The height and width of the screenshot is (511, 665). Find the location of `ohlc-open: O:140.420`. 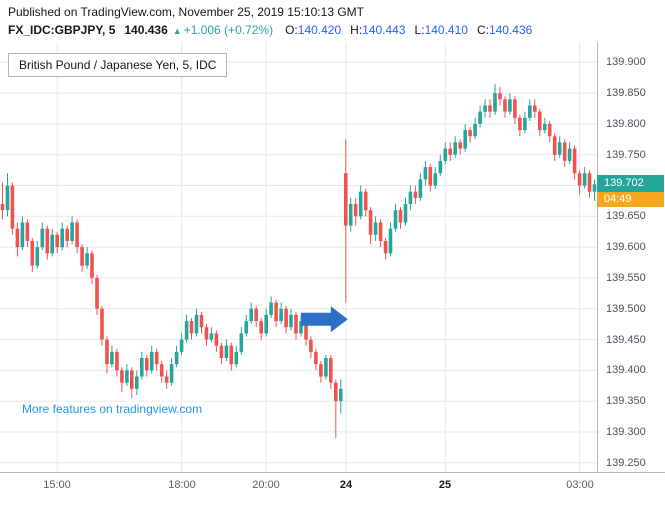

ohlc-open: O:140.420 is located at coordinates (313, 30).